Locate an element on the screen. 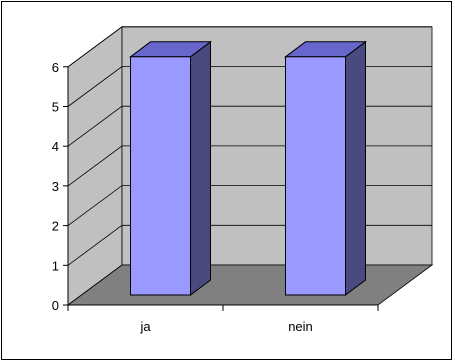  y-tick-label: 1 is located at coordinates (55, 265).